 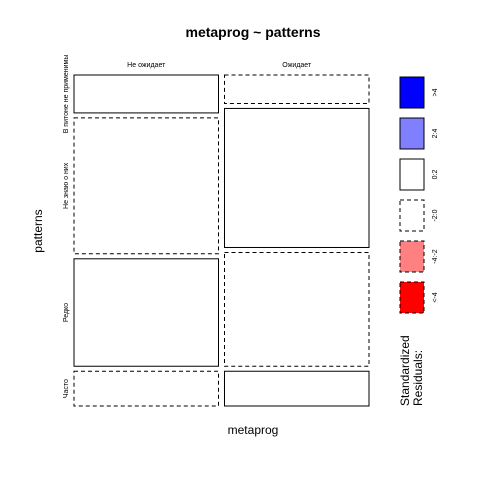 What do you see at coordinates (146, 388) in the screenshot?
I see `cell-не-ожидает-часто` at bounding box center [146, 388].